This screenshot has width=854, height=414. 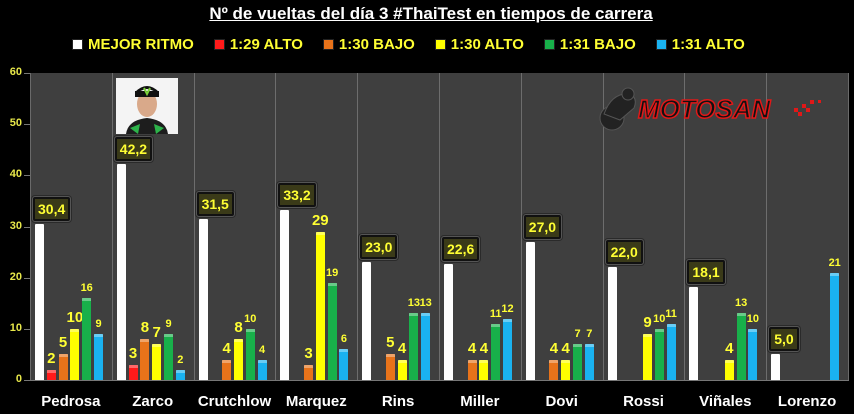 I want to click on rider-portrait-icon, so click(x=147, y=106).